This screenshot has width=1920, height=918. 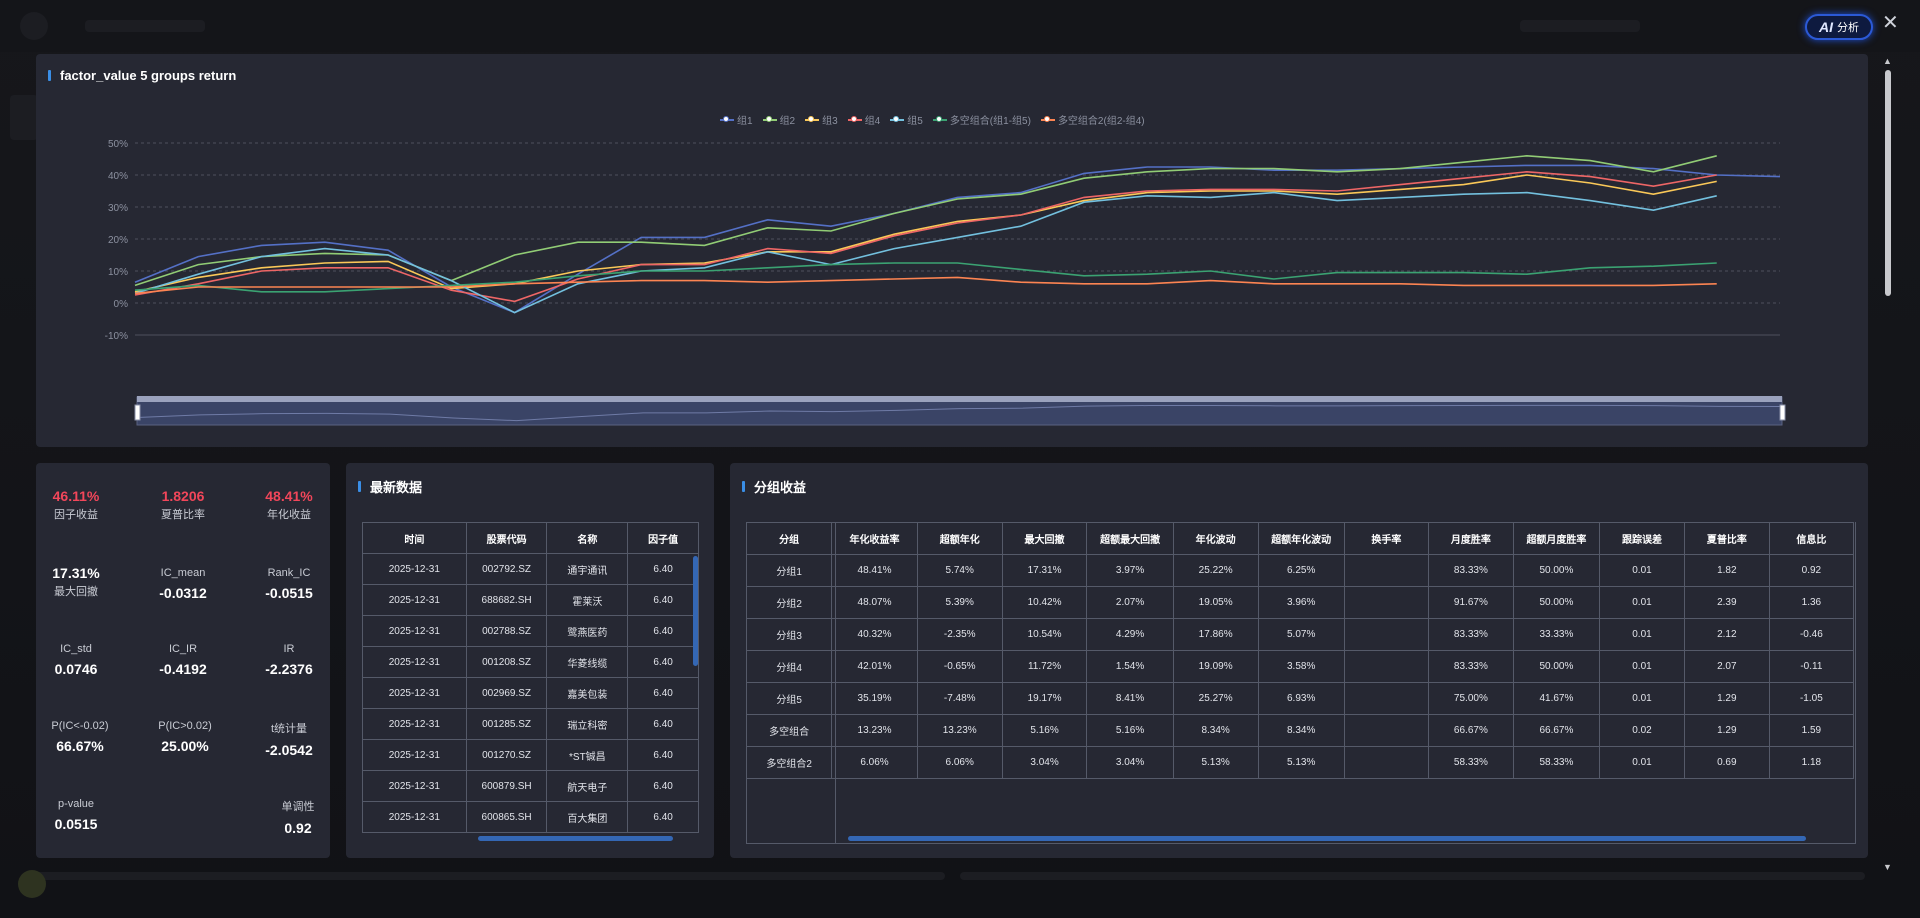 I want to click on group-header-cell: 换手率, so click(x=1386, y=538).